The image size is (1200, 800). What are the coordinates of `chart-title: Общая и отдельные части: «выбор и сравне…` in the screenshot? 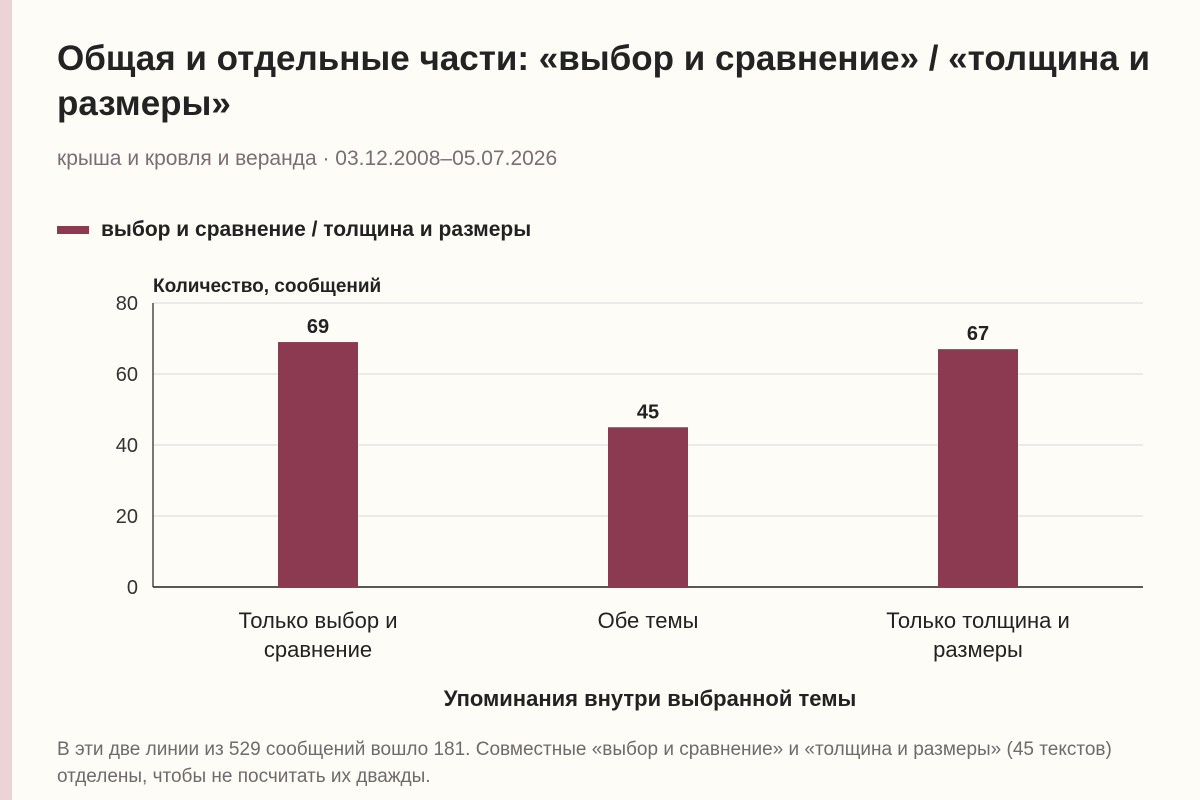 It's located at (603, 81).